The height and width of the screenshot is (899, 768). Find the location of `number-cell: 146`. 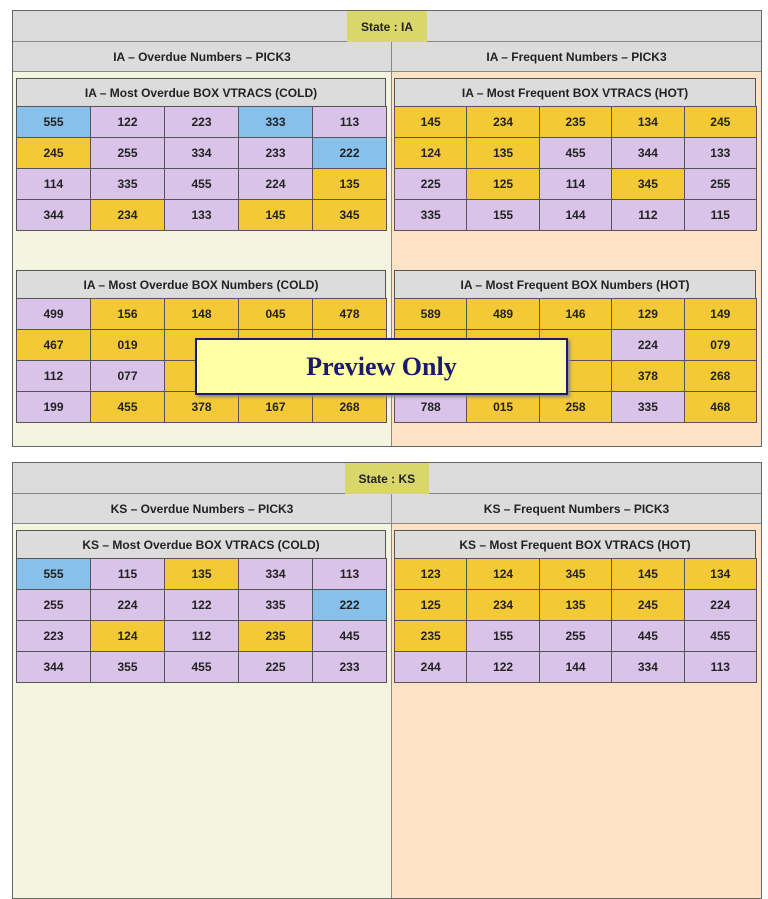

number-cell: 146 is located at coordinates (575, 314).